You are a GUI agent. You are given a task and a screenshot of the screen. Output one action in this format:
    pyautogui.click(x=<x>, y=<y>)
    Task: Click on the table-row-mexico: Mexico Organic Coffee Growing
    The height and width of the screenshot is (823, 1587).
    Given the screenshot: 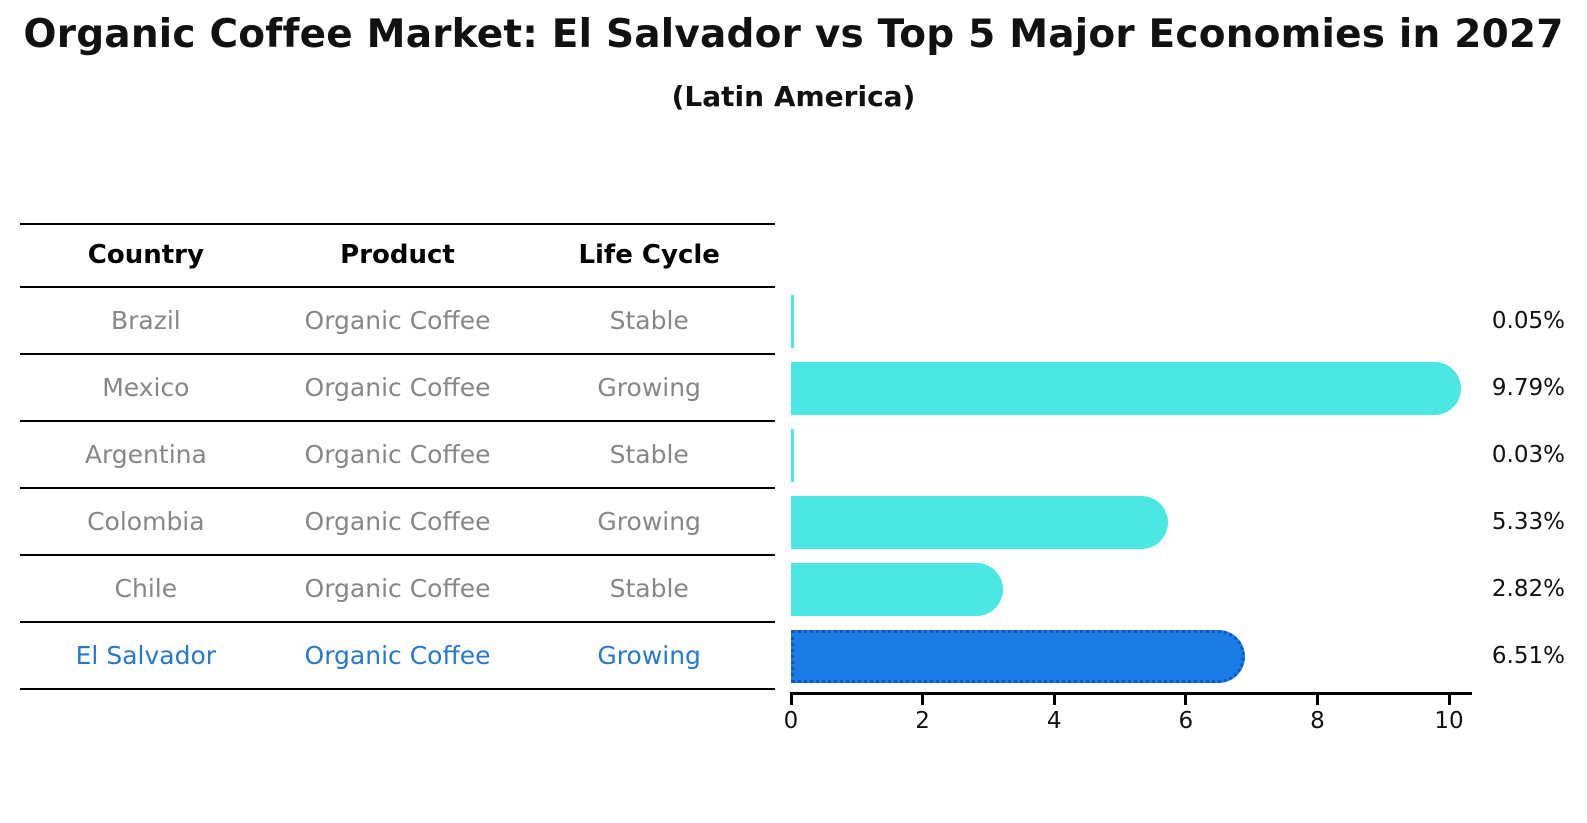 What is the action you would take?
    pyautogui.click(x=397, y=388)
    